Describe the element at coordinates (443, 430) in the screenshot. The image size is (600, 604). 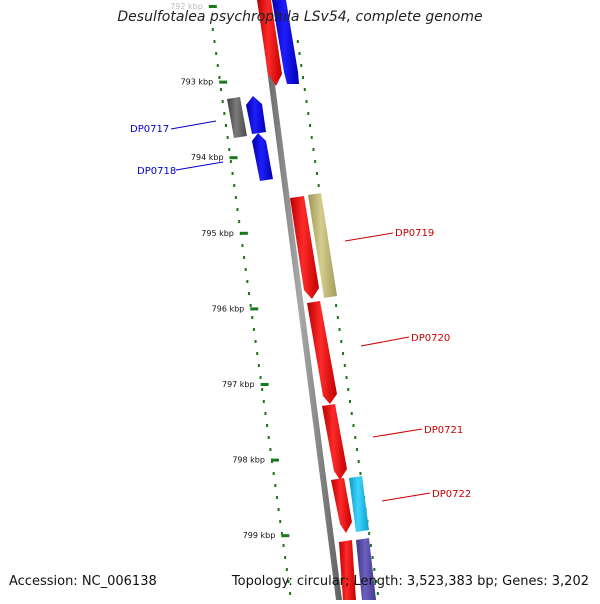
I see `gene-label-dp0721: DP0721` at that location.